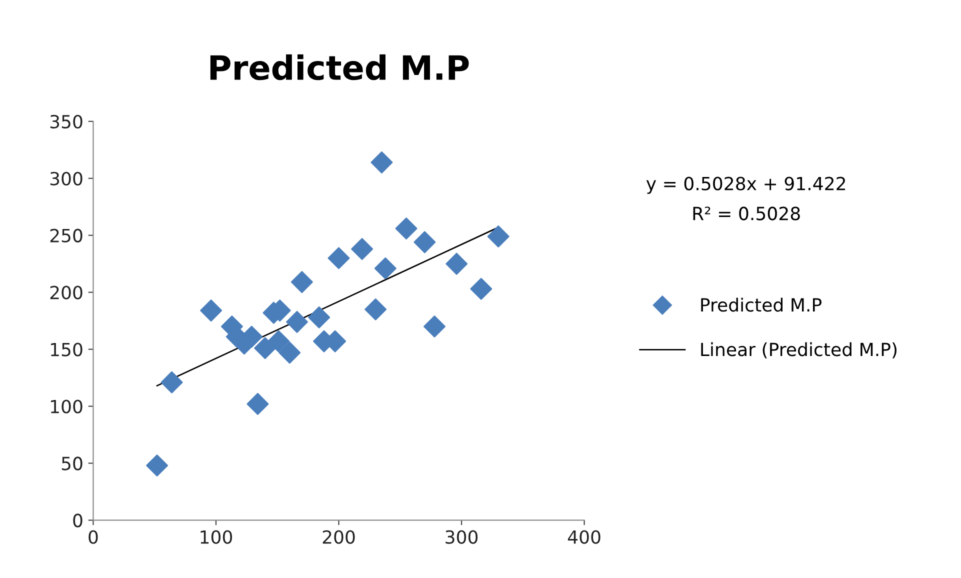 The width and height of the screenshot is (961, 578). Describe the element at coordinates (66, 179) in the screenshot. I see `y-tick-label: 300` at that location.